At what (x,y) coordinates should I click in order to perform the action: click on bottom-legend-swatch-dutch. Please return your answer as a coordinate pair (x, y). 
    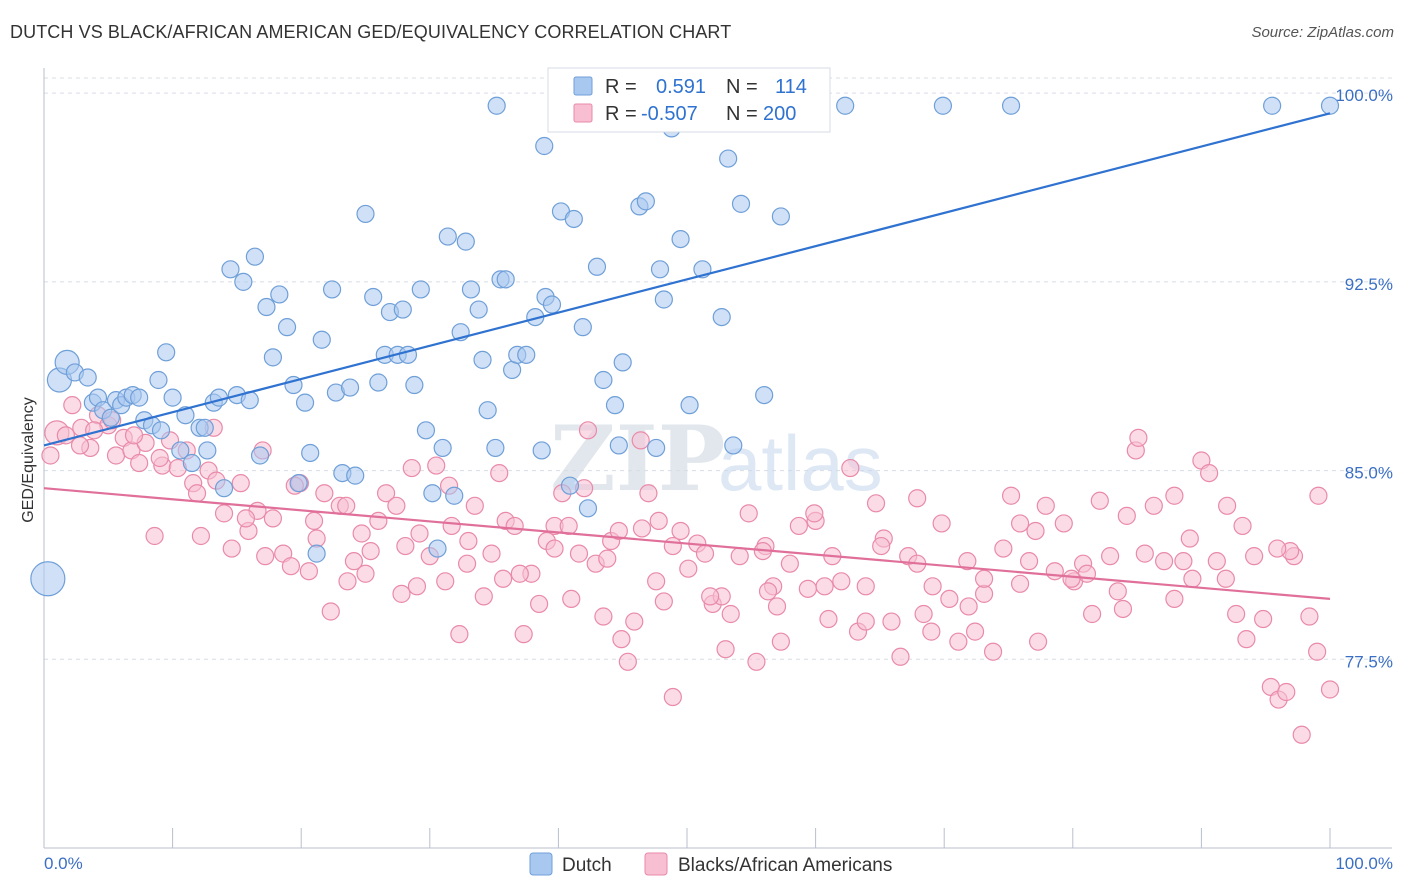
    Looking at the image, I should click on (541, 864).